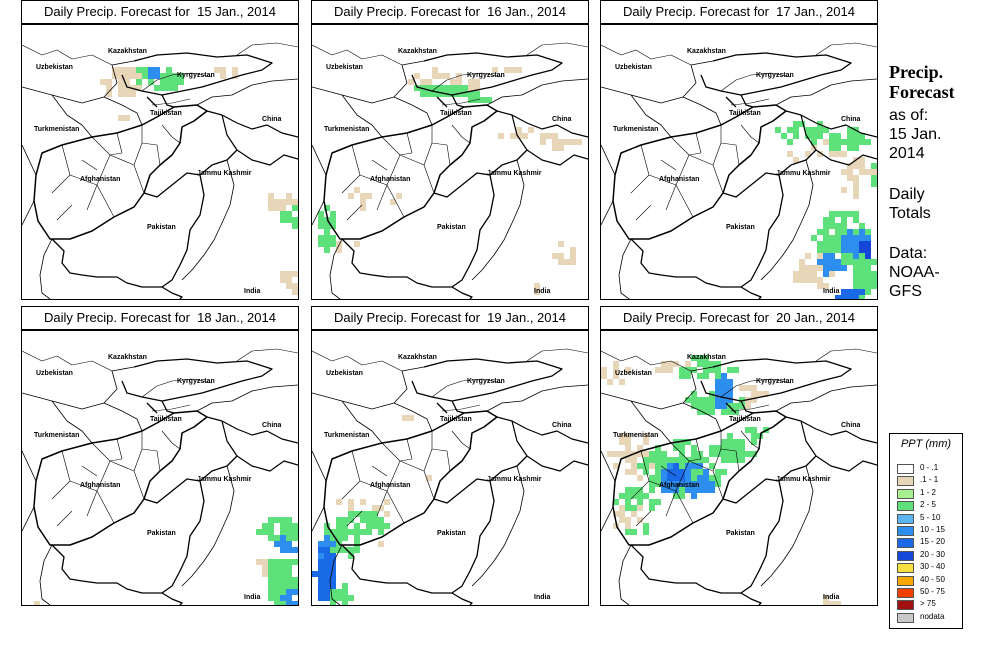 The width and height of the screenshot is (983, 649). Describe the element at coordinates (160, 318) in the screenshot. I see `panel-title: Daily Precip. Forecast for 18 Jan., 2014` at that location.